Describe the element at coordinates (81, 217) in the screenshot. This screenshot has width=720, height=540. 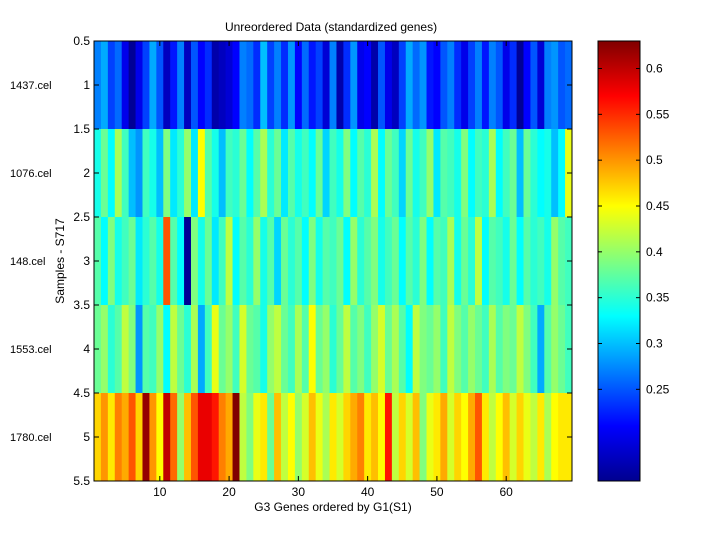
I see `y-tick-label: 2.5` at that location.